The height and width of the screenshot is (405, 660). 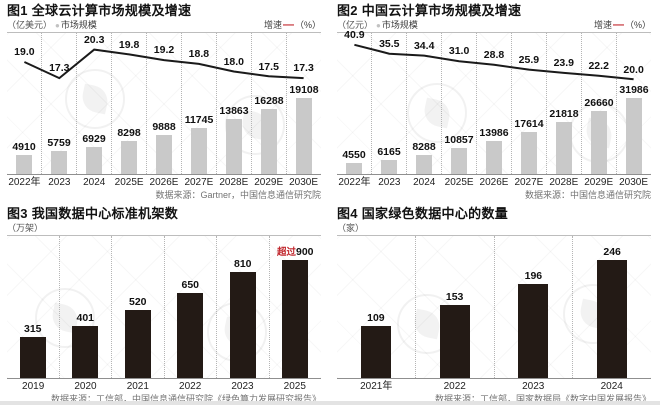 What do you see at coordinates (529, 124) in the screenshot?
I see `bar-value-label: 17614` at bounding box center [529, 124].